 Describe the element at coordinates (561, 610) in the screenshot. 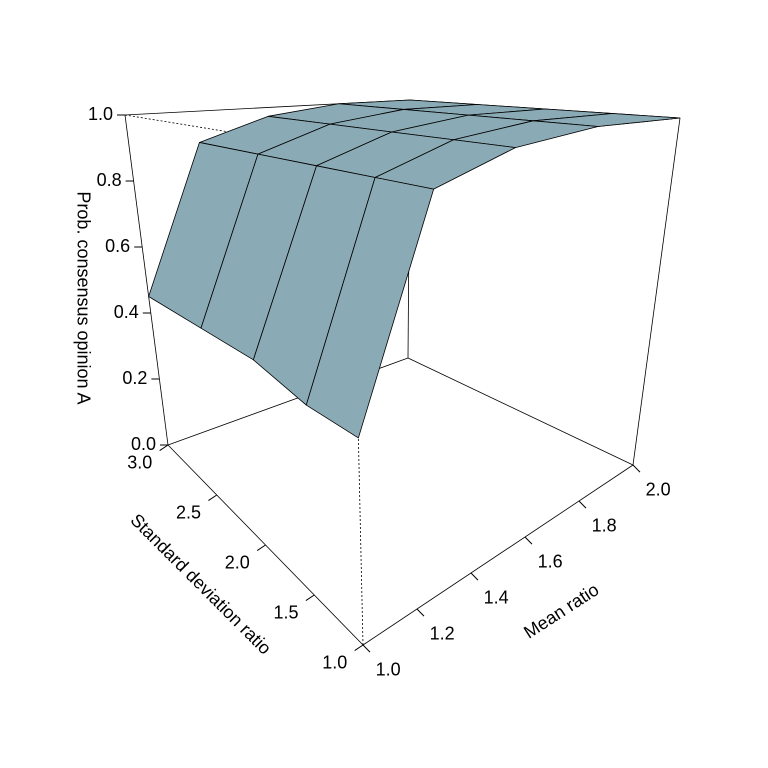

I see `x-axis-title: Mean ratio` at that location.